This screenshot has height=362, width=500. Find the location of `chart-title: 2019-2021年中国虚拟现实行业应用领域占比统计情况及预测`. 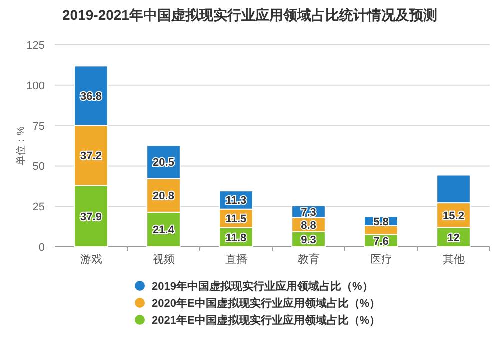

chart-title: 2019-2021年中国虚拟现实行业应用领域占比统计情况及预测 is located at coordinates (250, 15).